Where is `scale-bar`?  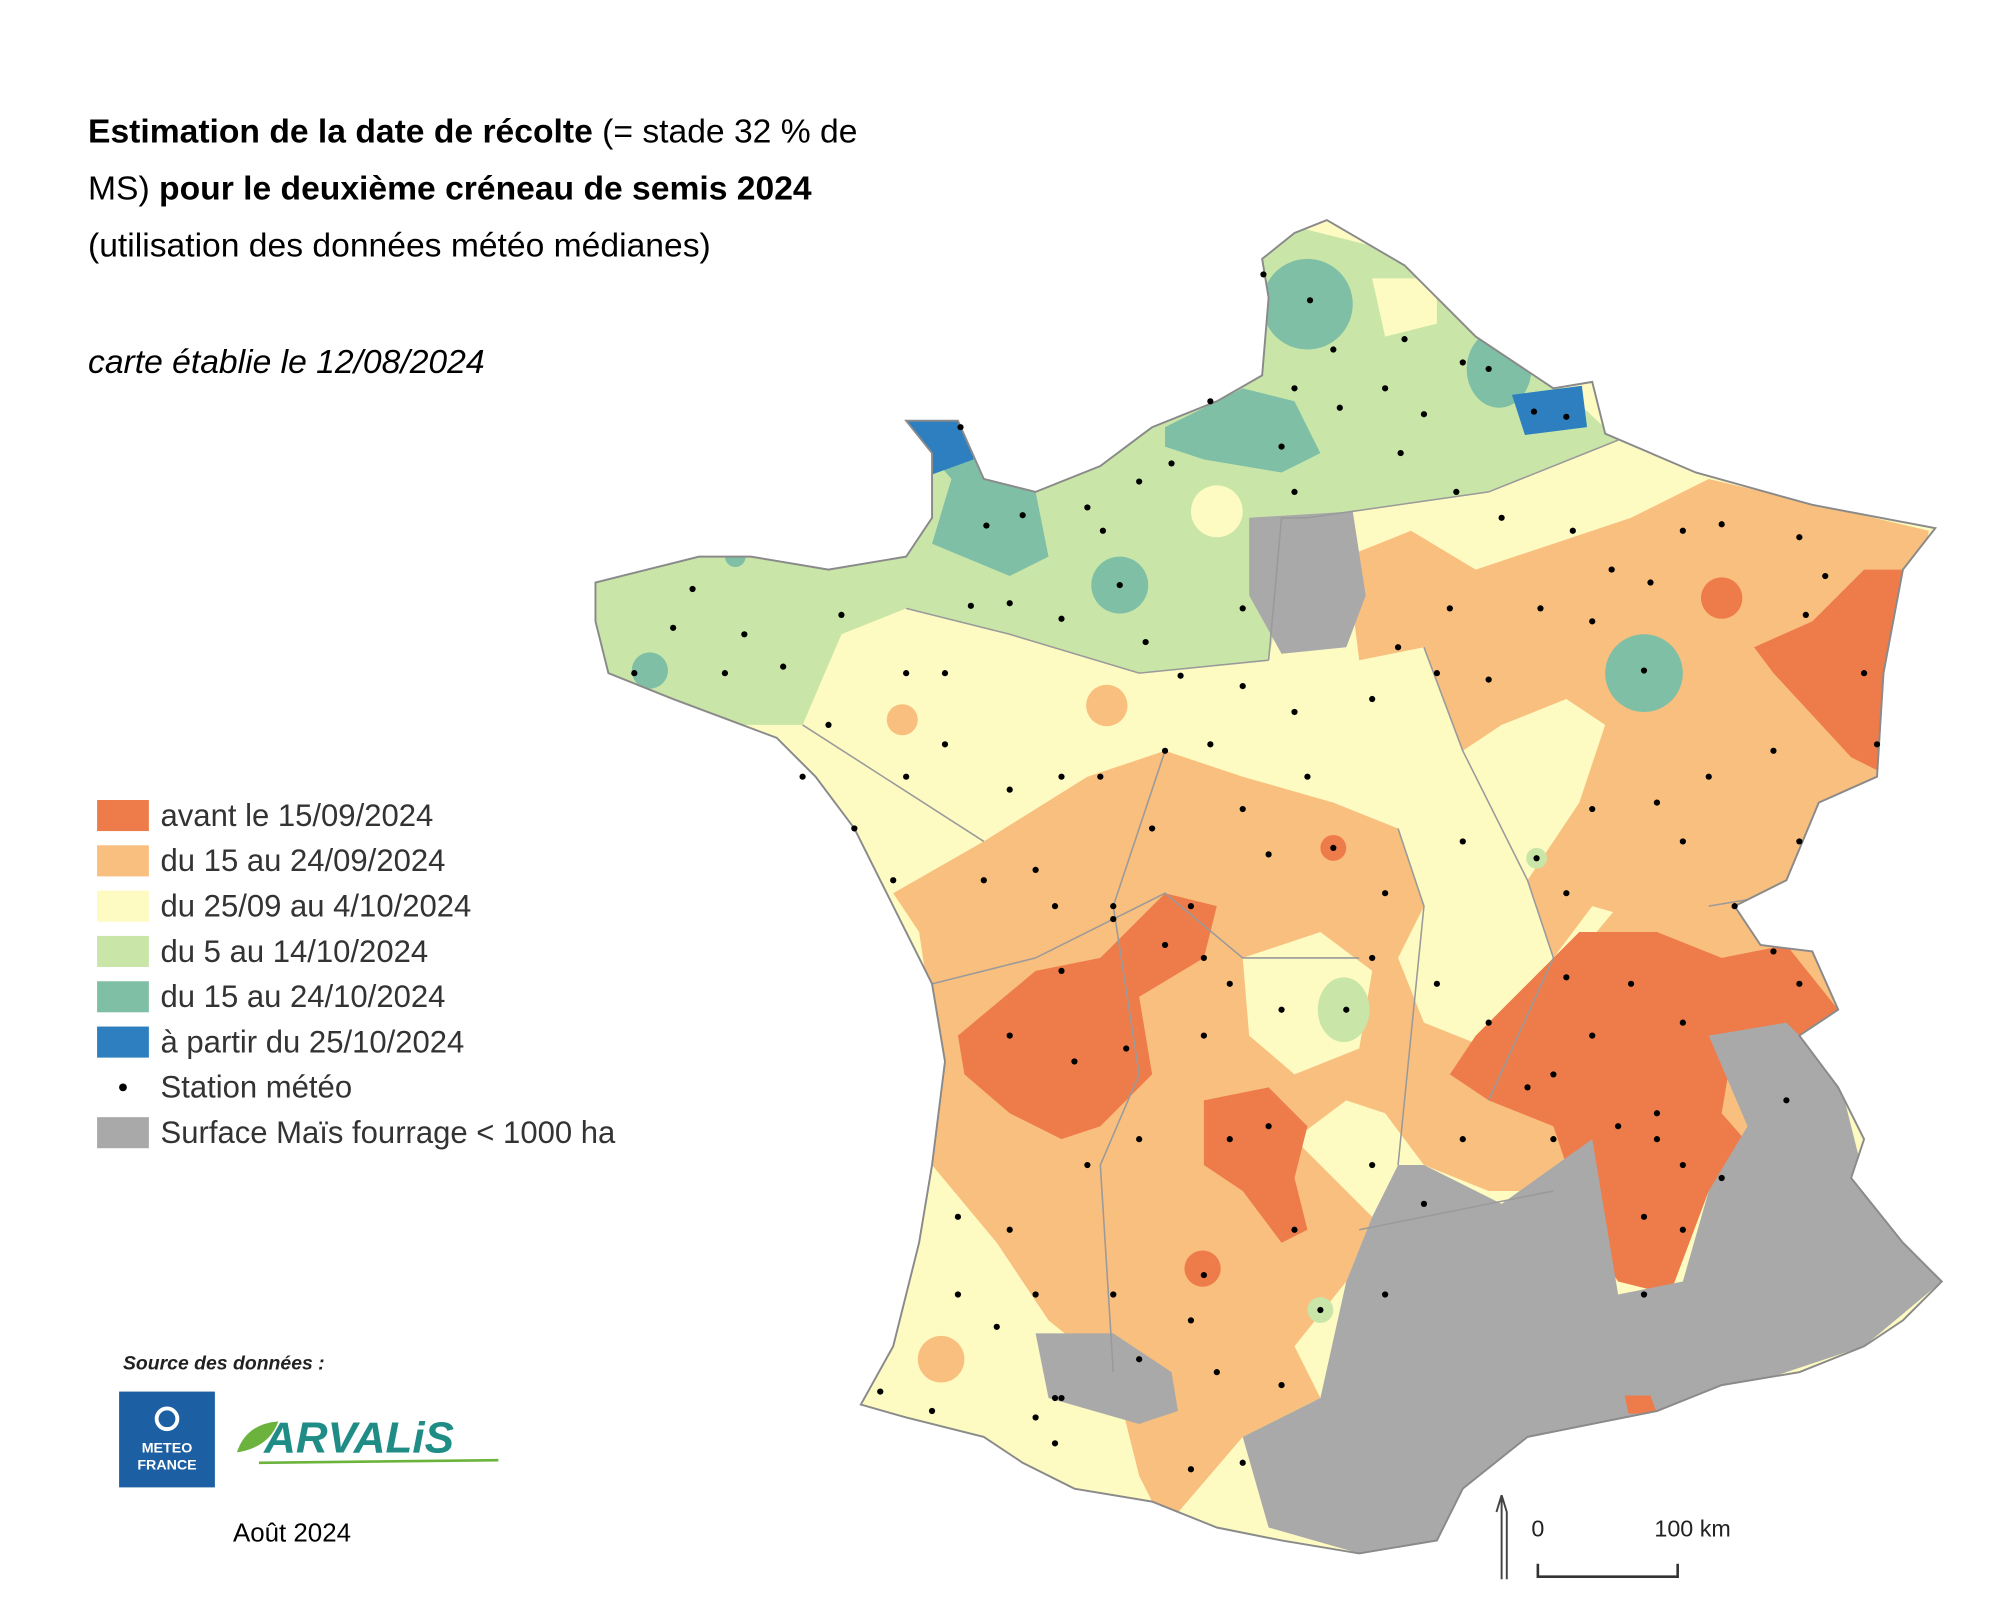
scale-bar is located at coordinates (1607, 1570).